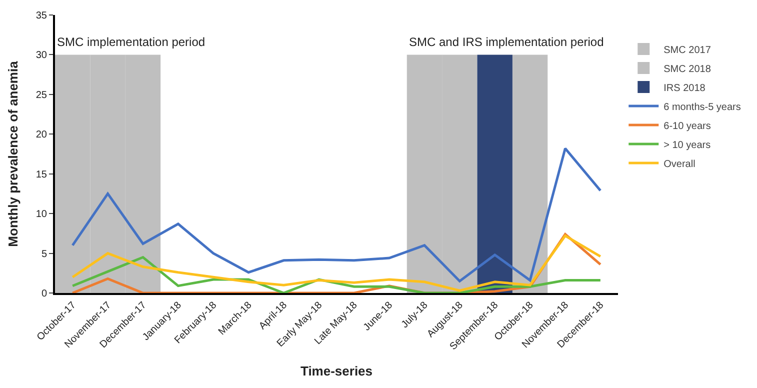  I want to click on y-tick-label: 20, so click(42, 135).